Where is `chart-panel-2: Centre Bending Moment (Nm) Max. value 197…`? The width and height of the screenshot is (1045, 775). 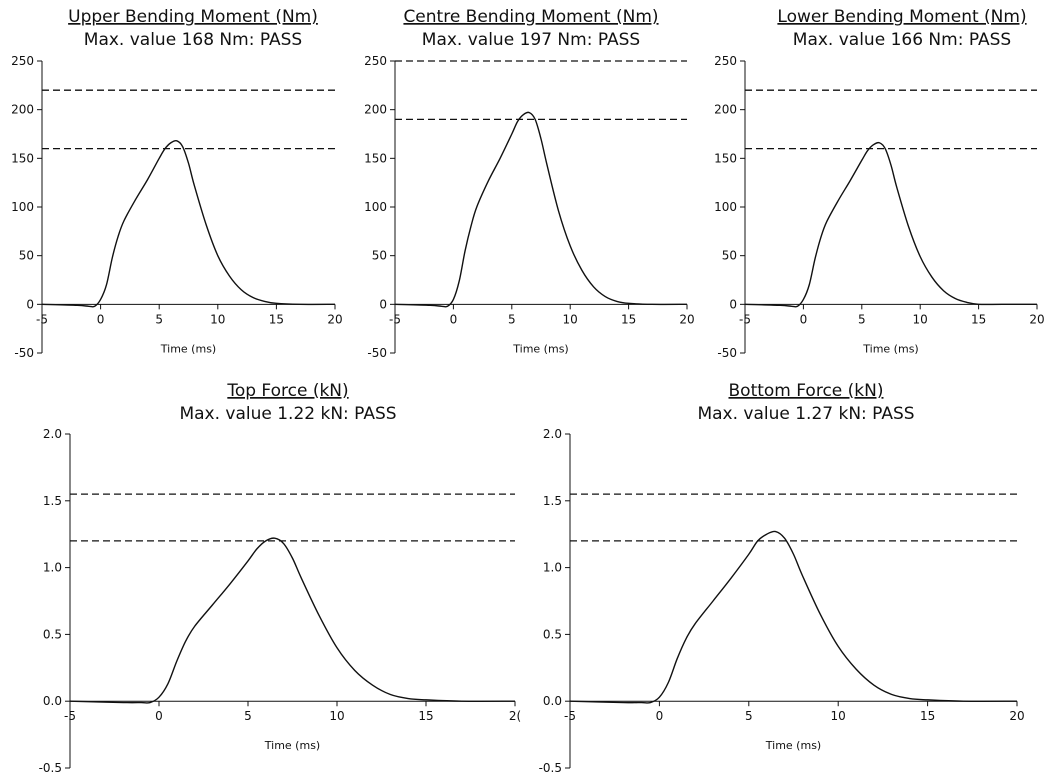
chart-panel-2: Centre Bending Moment (Nm) Max. value 197… is located at coordinates (529, 183).